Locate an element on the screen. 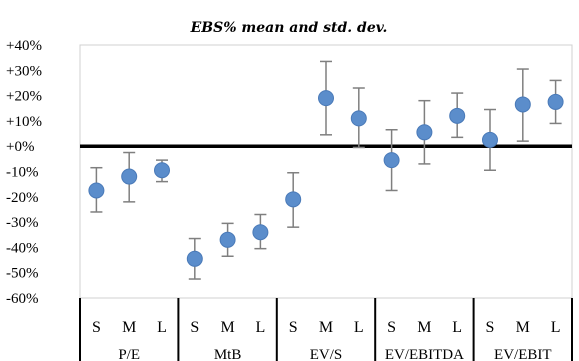 The image size is (579, 361). group-label: P/E is located at coordinates (129, 354).